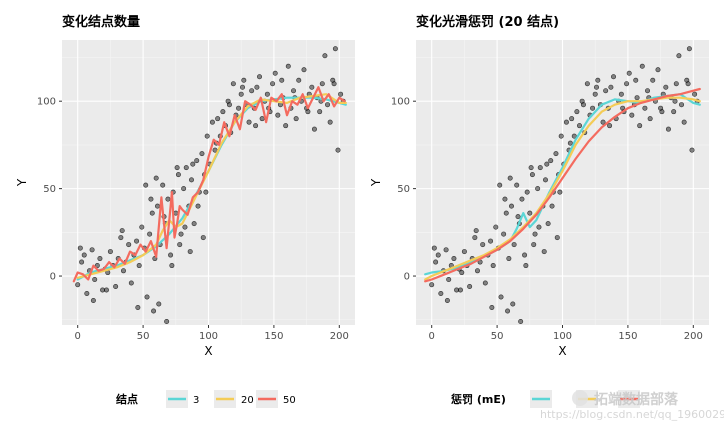 The width and height of the screenshot is (724, 431). I want to click on wechat-logo-icon, so click(580, 398).